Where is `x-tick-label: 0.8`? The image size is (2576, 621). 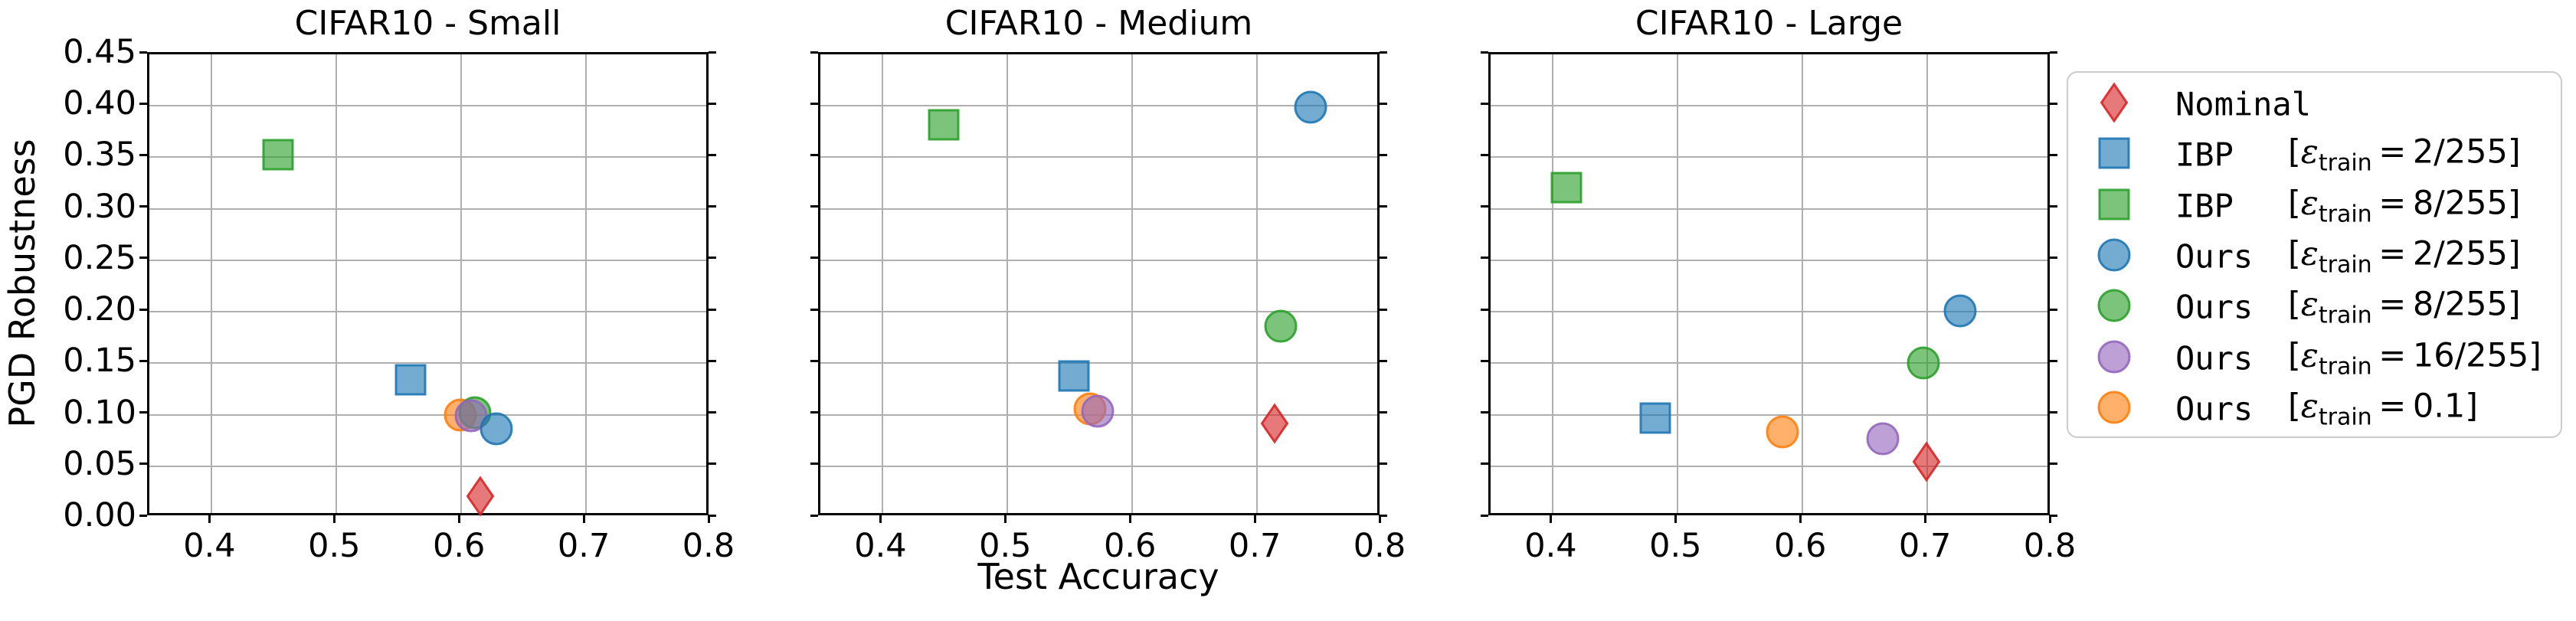 x-tick-label: 0.8 is located at coordinates (1379, 546).